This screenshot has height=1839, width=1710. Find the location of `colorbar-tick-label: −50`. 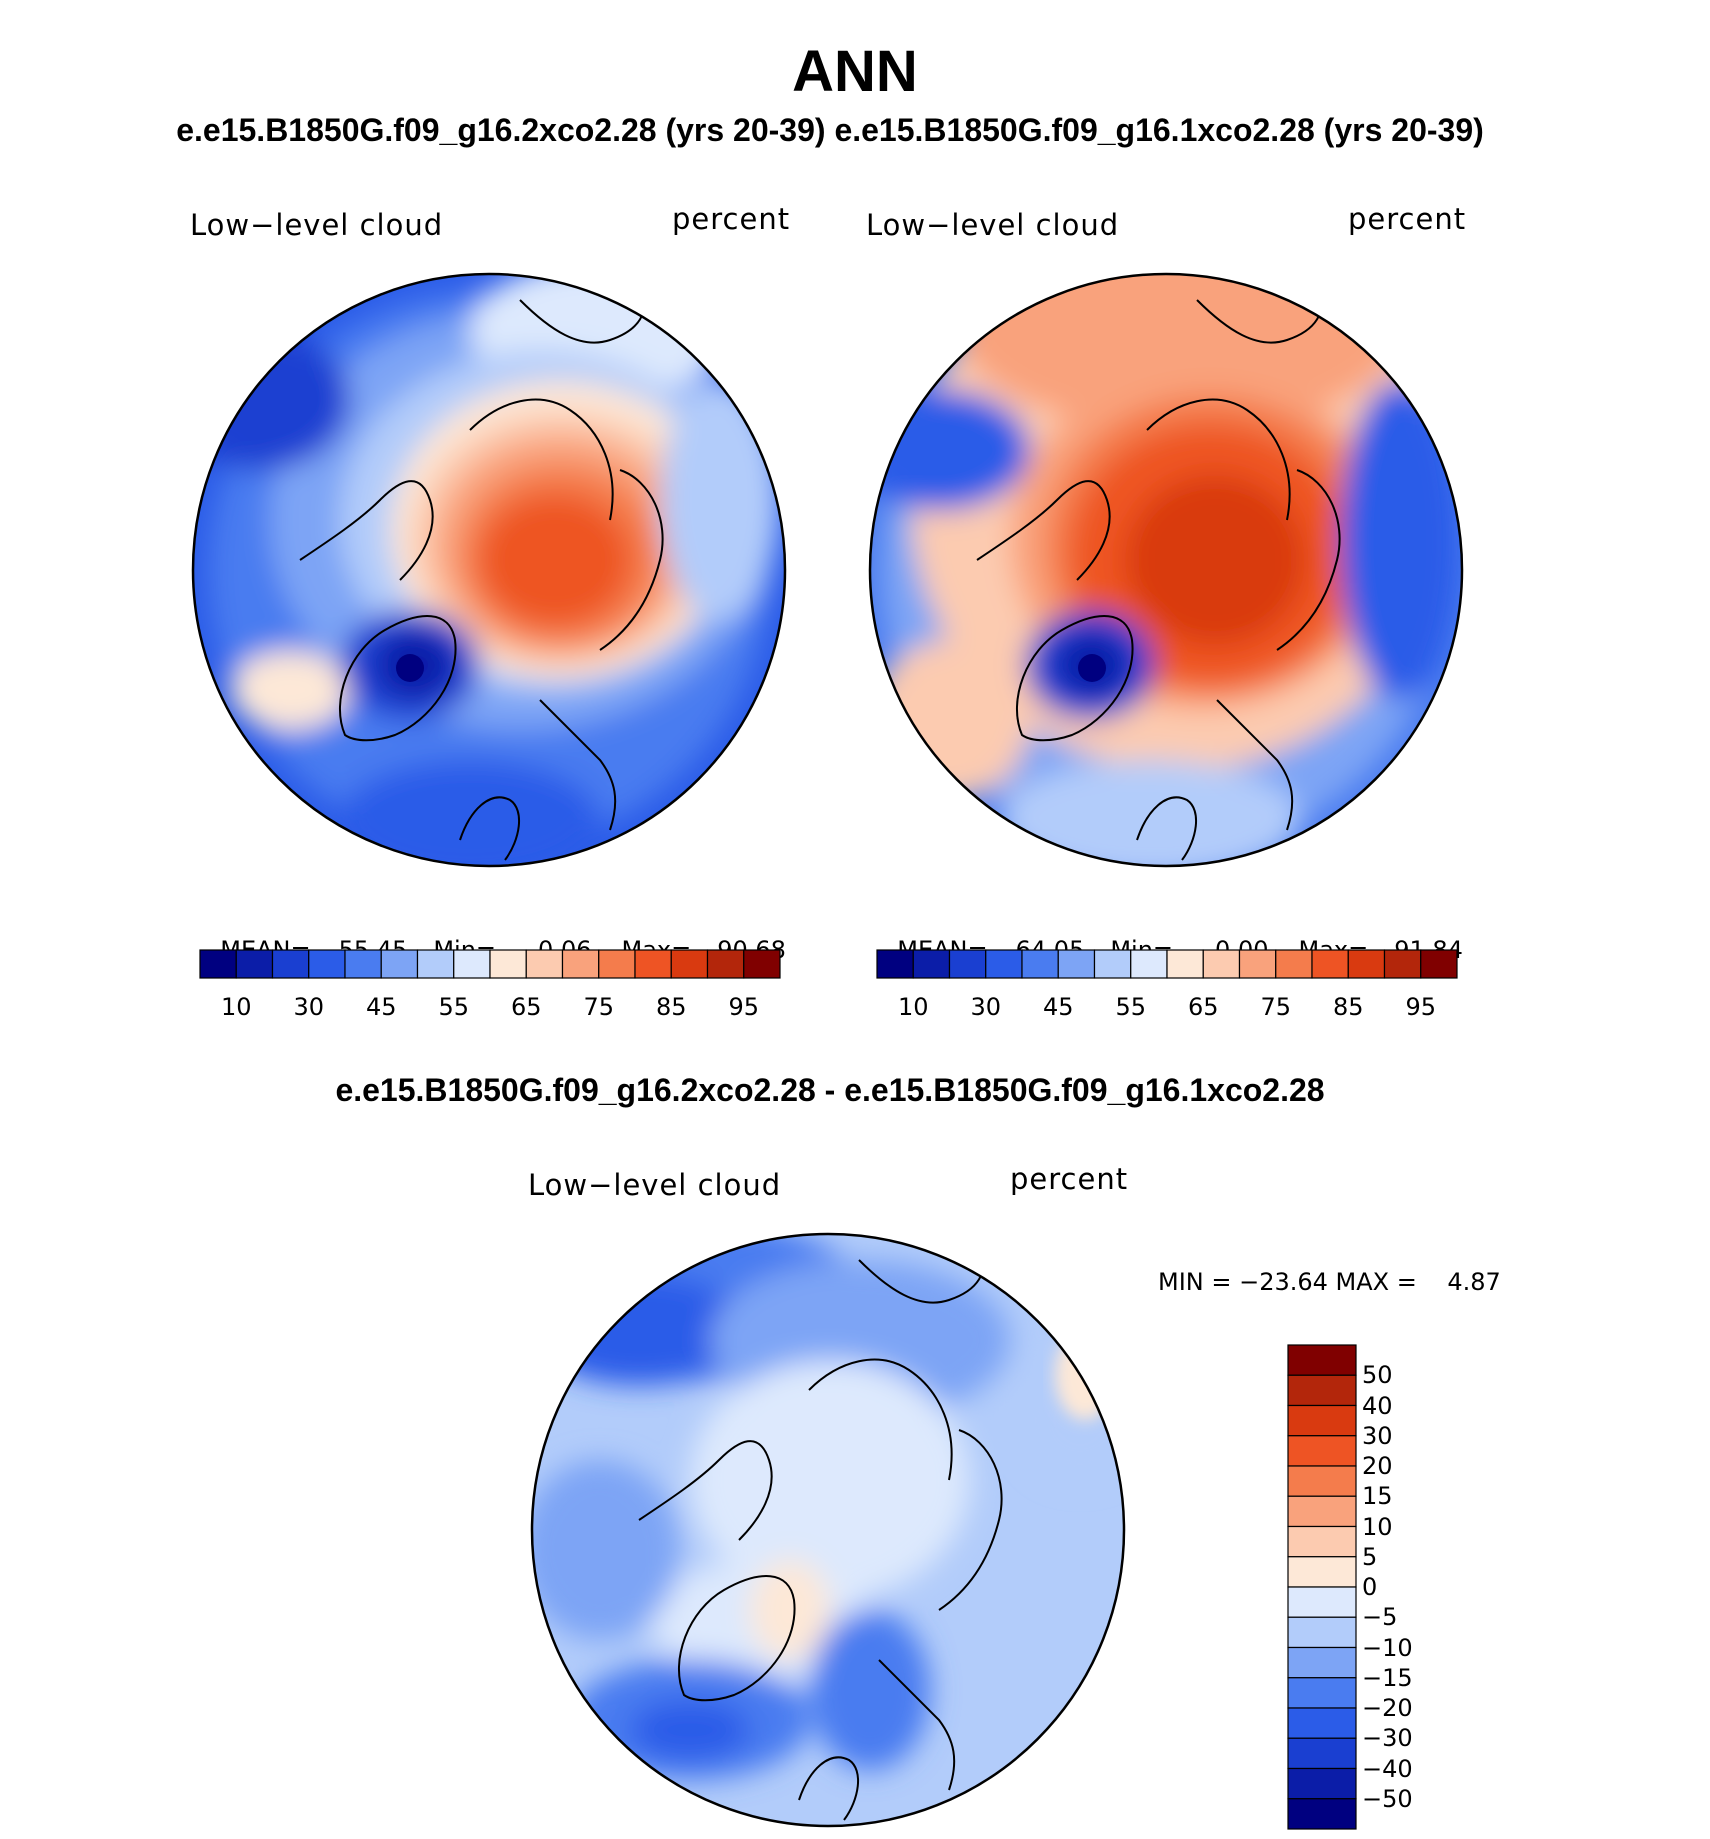

colorbar-tick-label: −50 is located at coordinates (1387, 1798).